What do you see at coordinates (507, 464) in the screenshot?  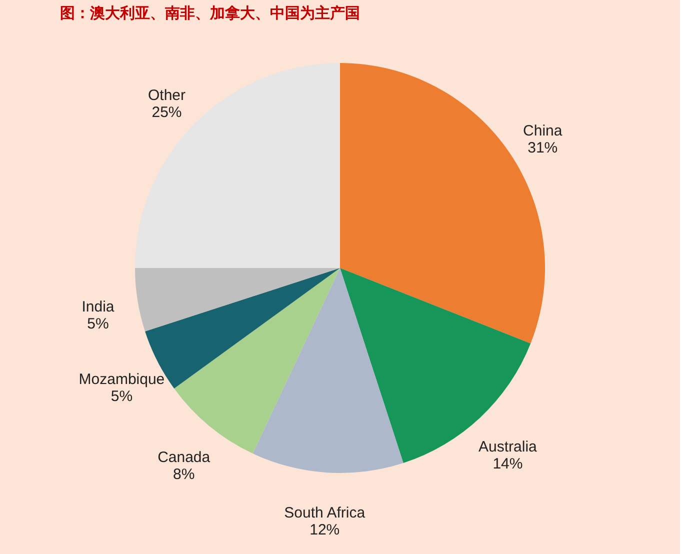 I see `data-label: 14%` at bounding box center [507, 464].